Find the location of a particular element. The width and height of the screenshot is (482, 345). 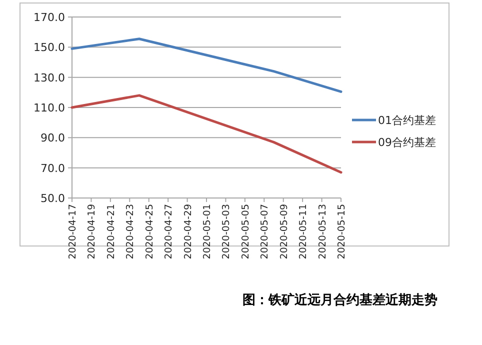

x-tick-label: 2020-05-09 is located at coordinates (284, 232).